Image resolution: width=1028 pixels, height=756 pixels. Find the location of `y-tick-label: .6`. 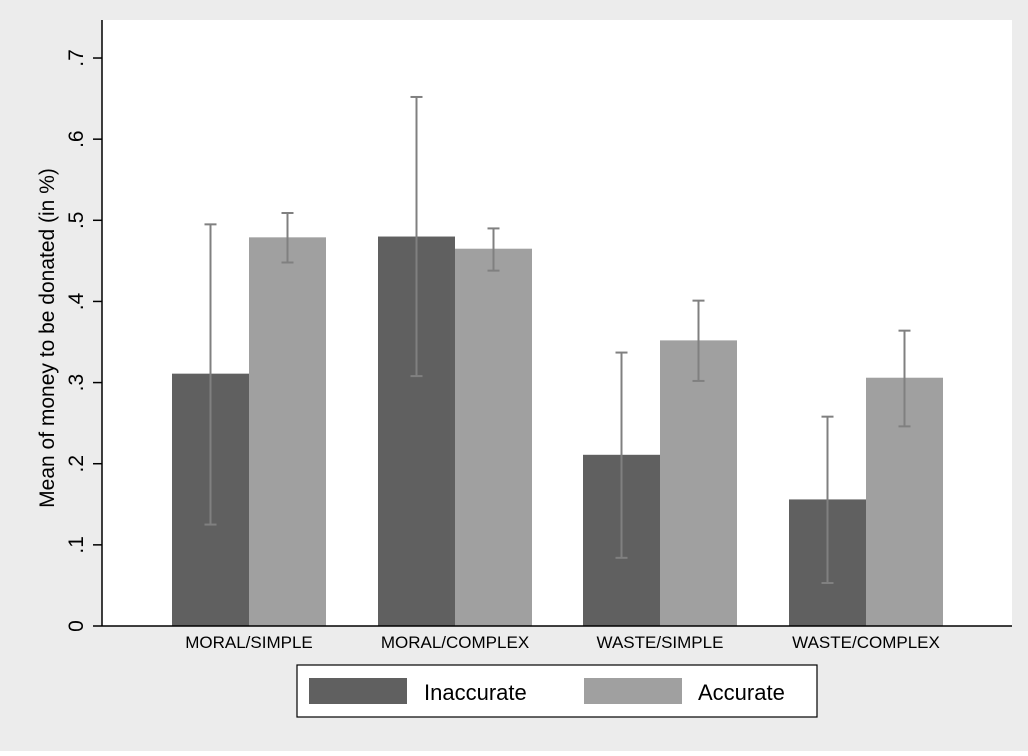

y-tick-label: .6 is located at coordinates (76, 139).